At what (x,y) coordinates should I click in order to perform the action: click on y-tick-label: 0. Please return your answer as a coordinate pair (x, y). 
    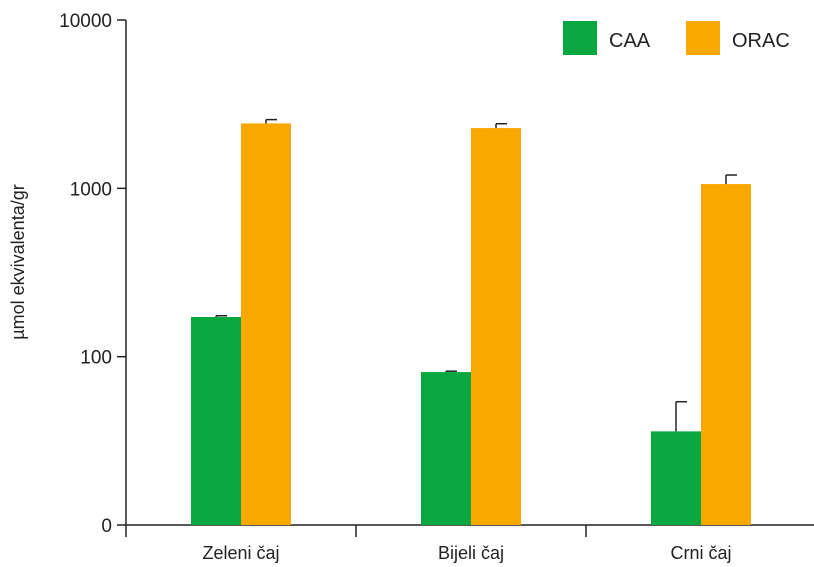
    Looking at the image, I should click on (106, 526).